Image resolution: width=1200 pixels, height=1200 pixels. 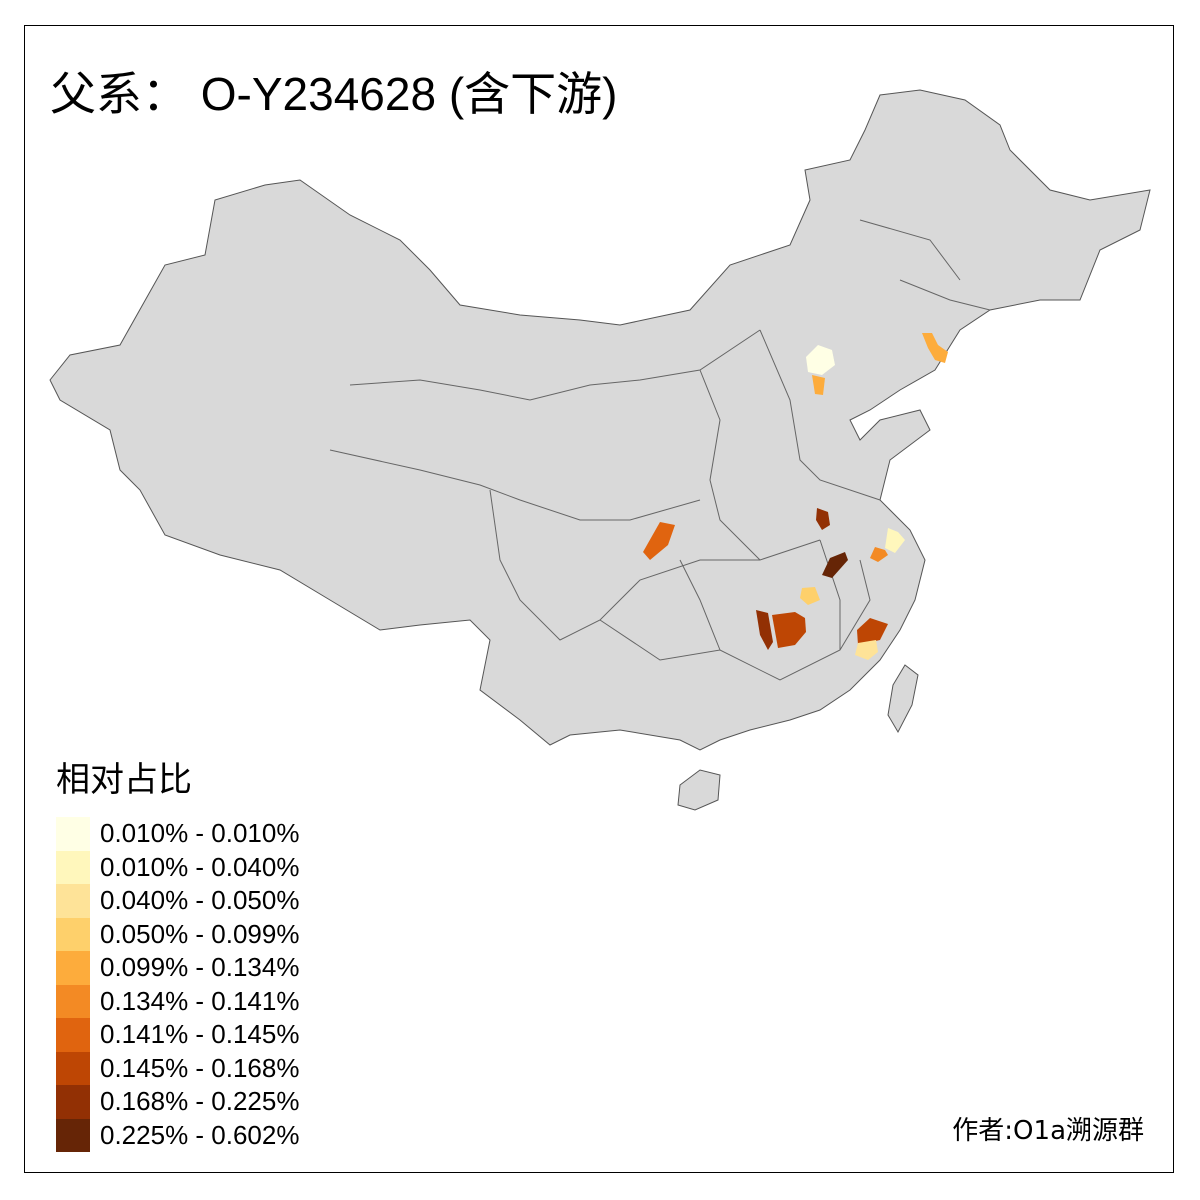 I want to click on region-jiangxi-north, so click(x=835, y=565).